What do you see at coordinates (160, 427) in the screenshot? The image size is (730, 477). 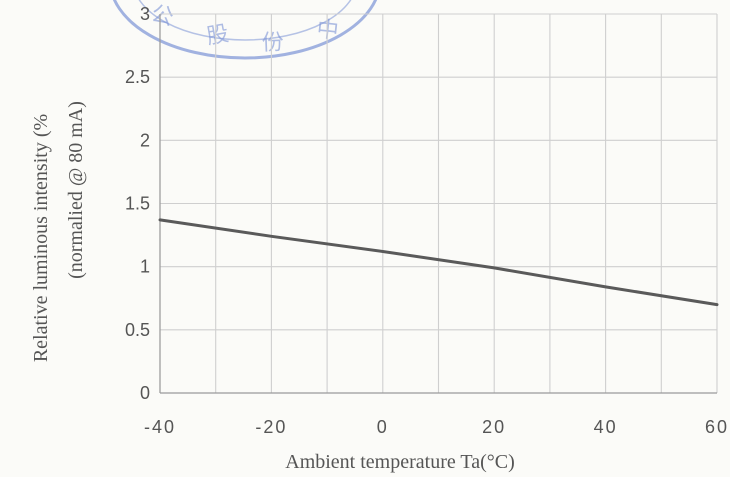 I see `x-tick-label: -40` at bounding box center [160, 427].